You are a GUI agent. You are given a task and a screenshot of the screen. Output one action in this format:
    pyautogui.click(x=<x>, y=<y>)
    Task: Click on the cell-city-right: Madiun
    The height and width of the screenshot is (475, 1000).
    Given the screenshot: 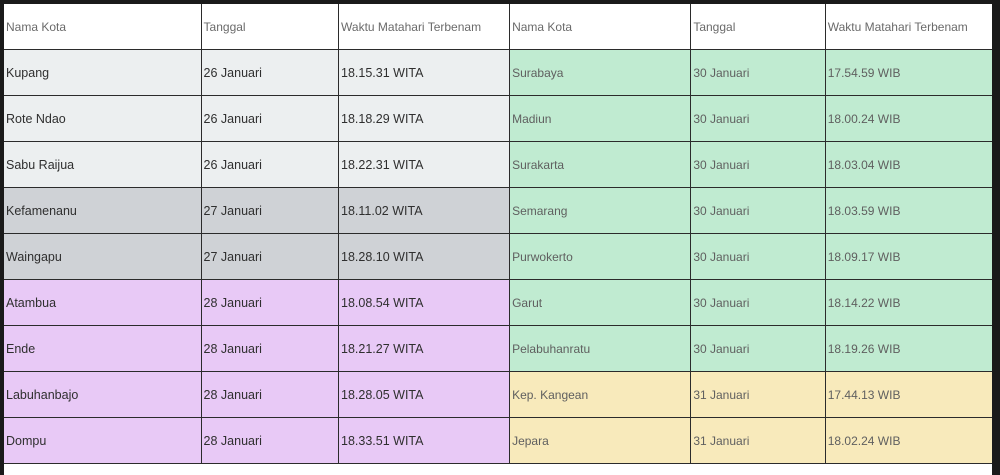 What is the action you would take?
    pyautogui.click(x=600, y=118)
    